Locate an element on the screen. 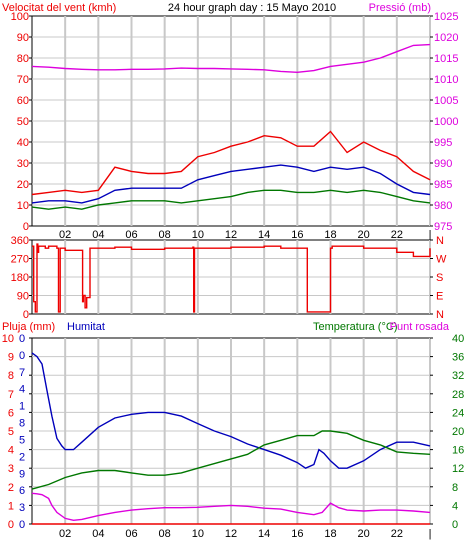 The image size is (465, 559). humidity-tick-label: 8 is located at coordinates (22, 424).